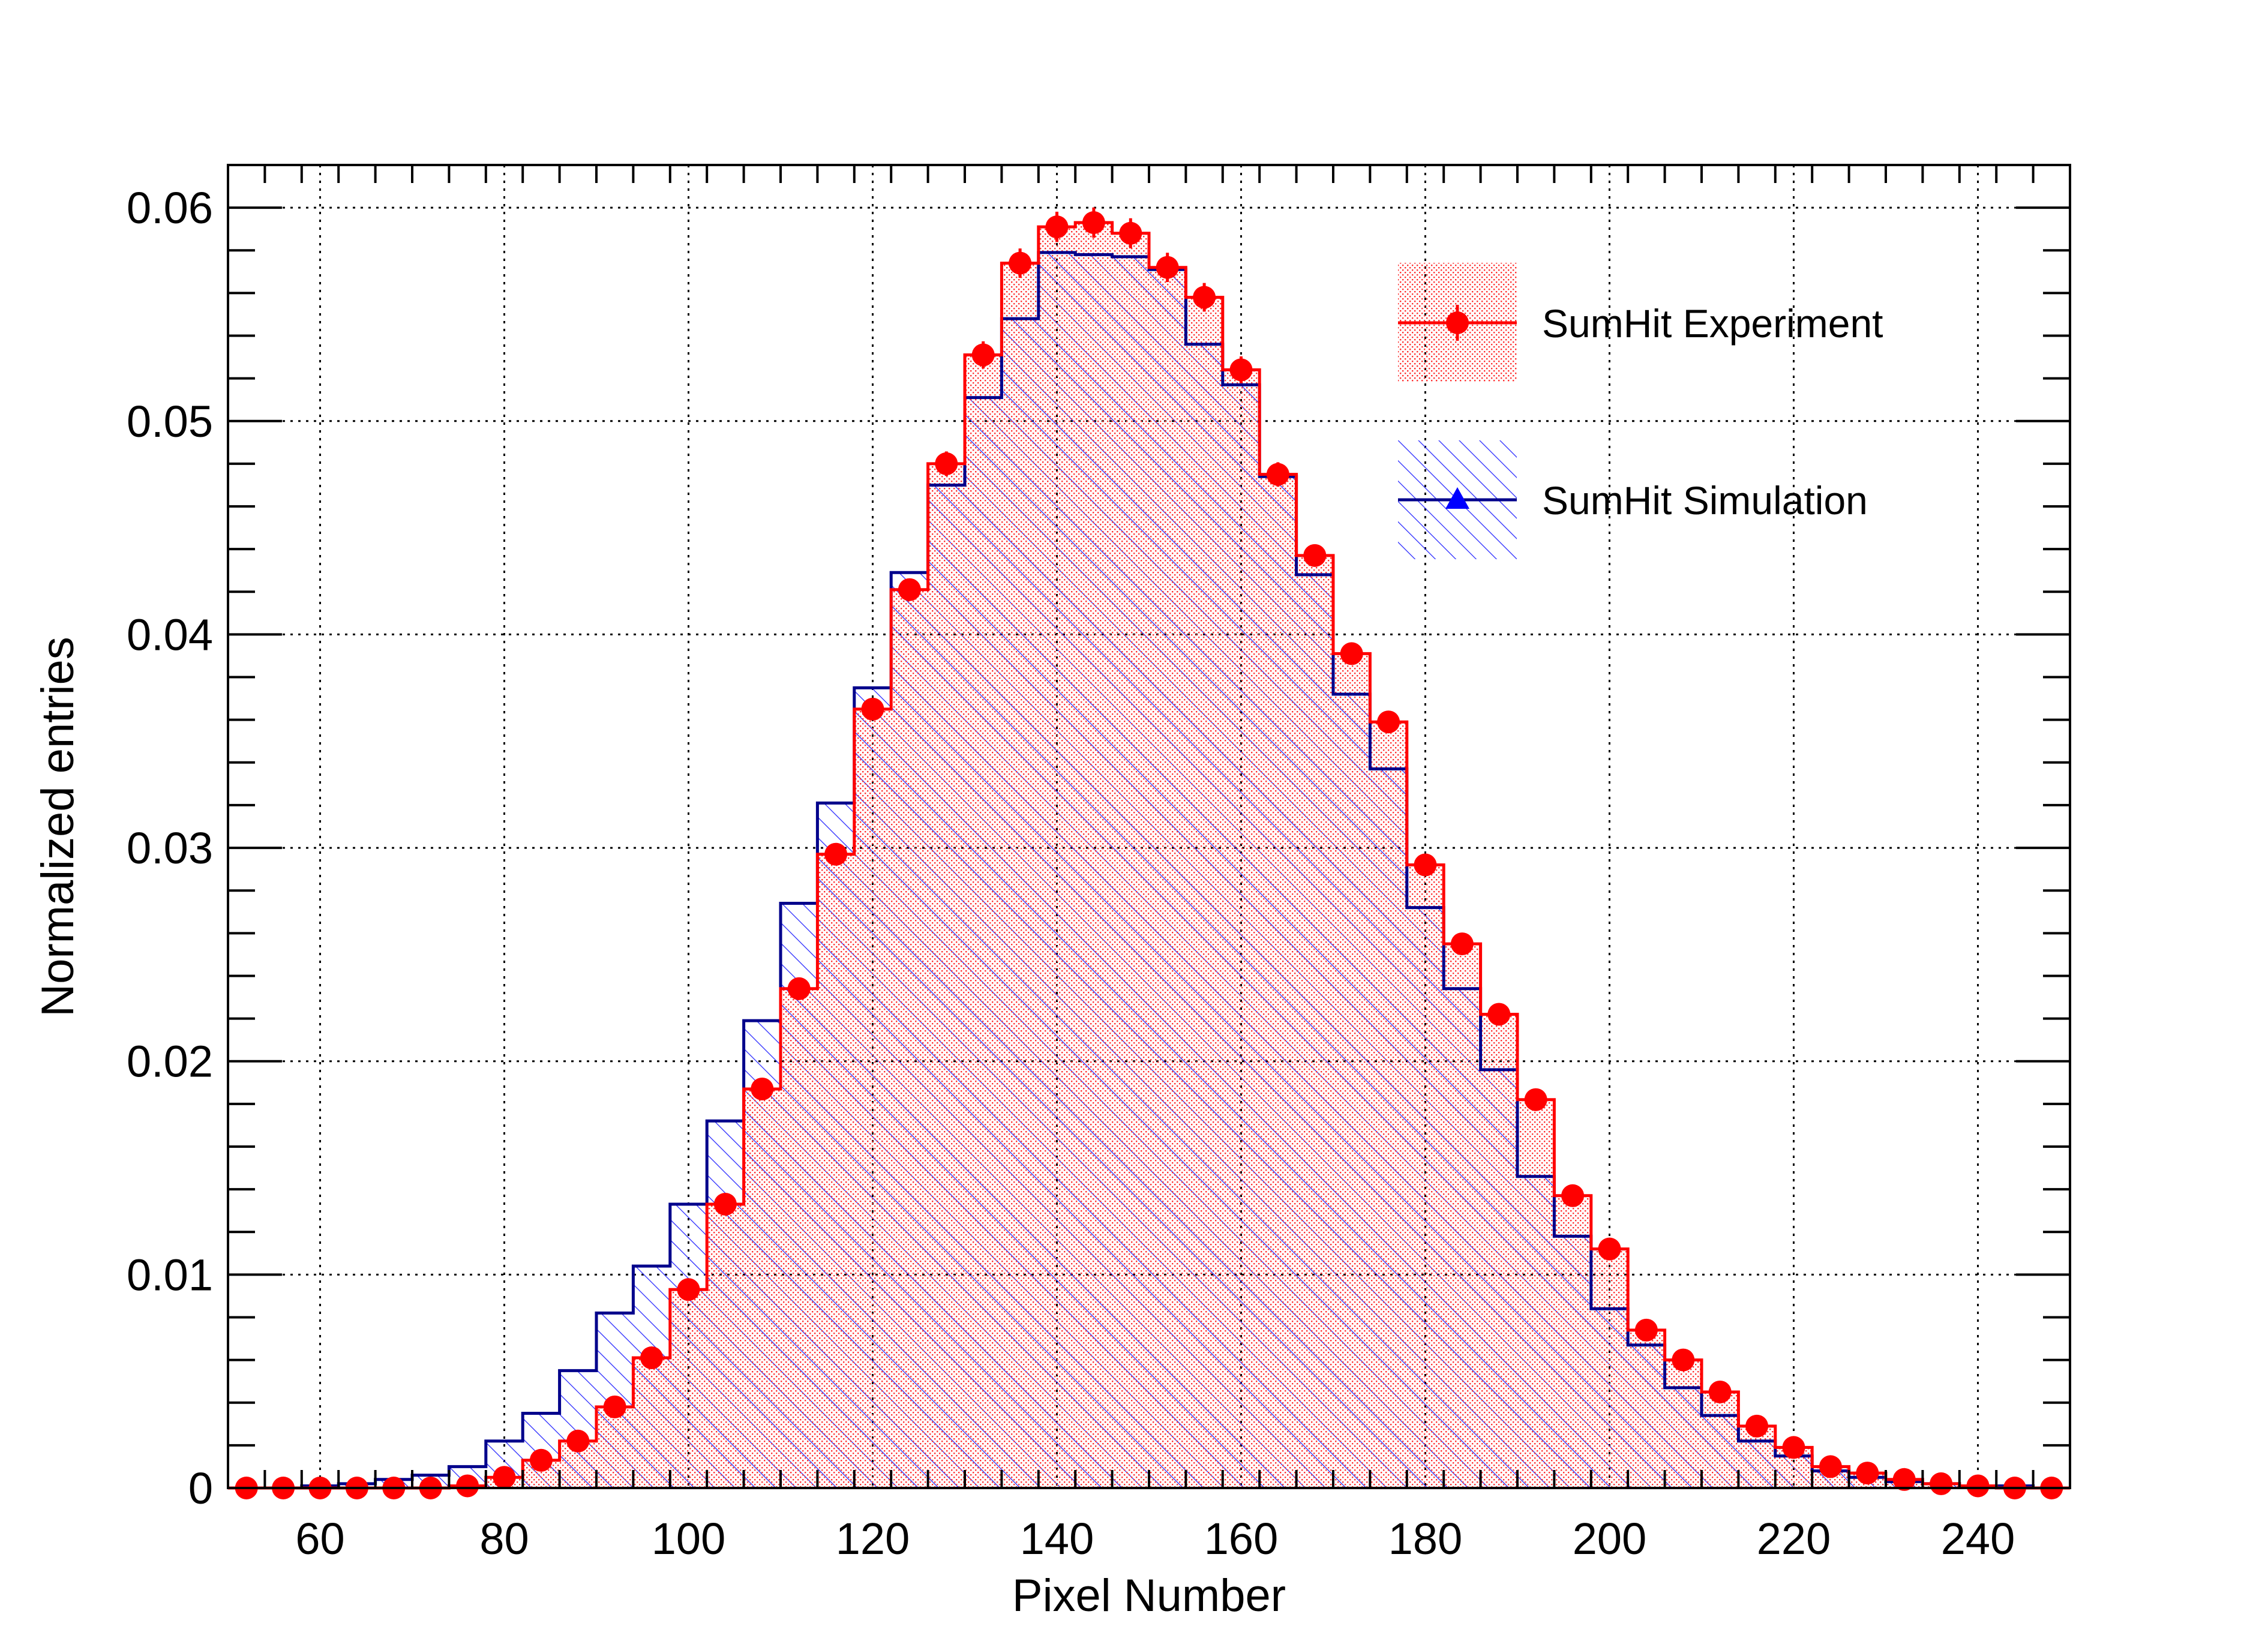 This screenshot has height=1632, width=2268. Describe the element at coordinates (1241, 1539) in the screenshot. I see `x-tick-label: 160` at that location.